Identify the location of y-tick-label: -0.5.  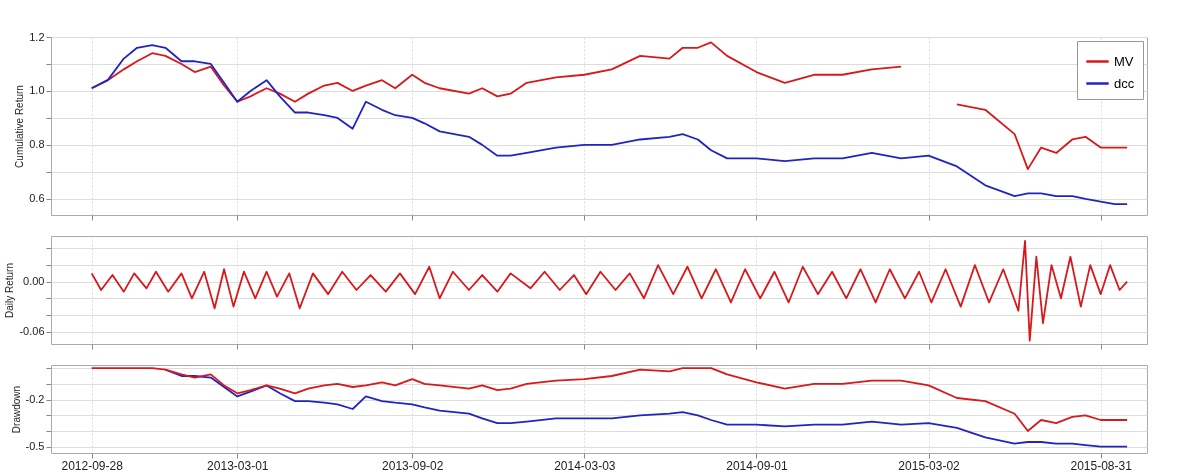
(35, 446).